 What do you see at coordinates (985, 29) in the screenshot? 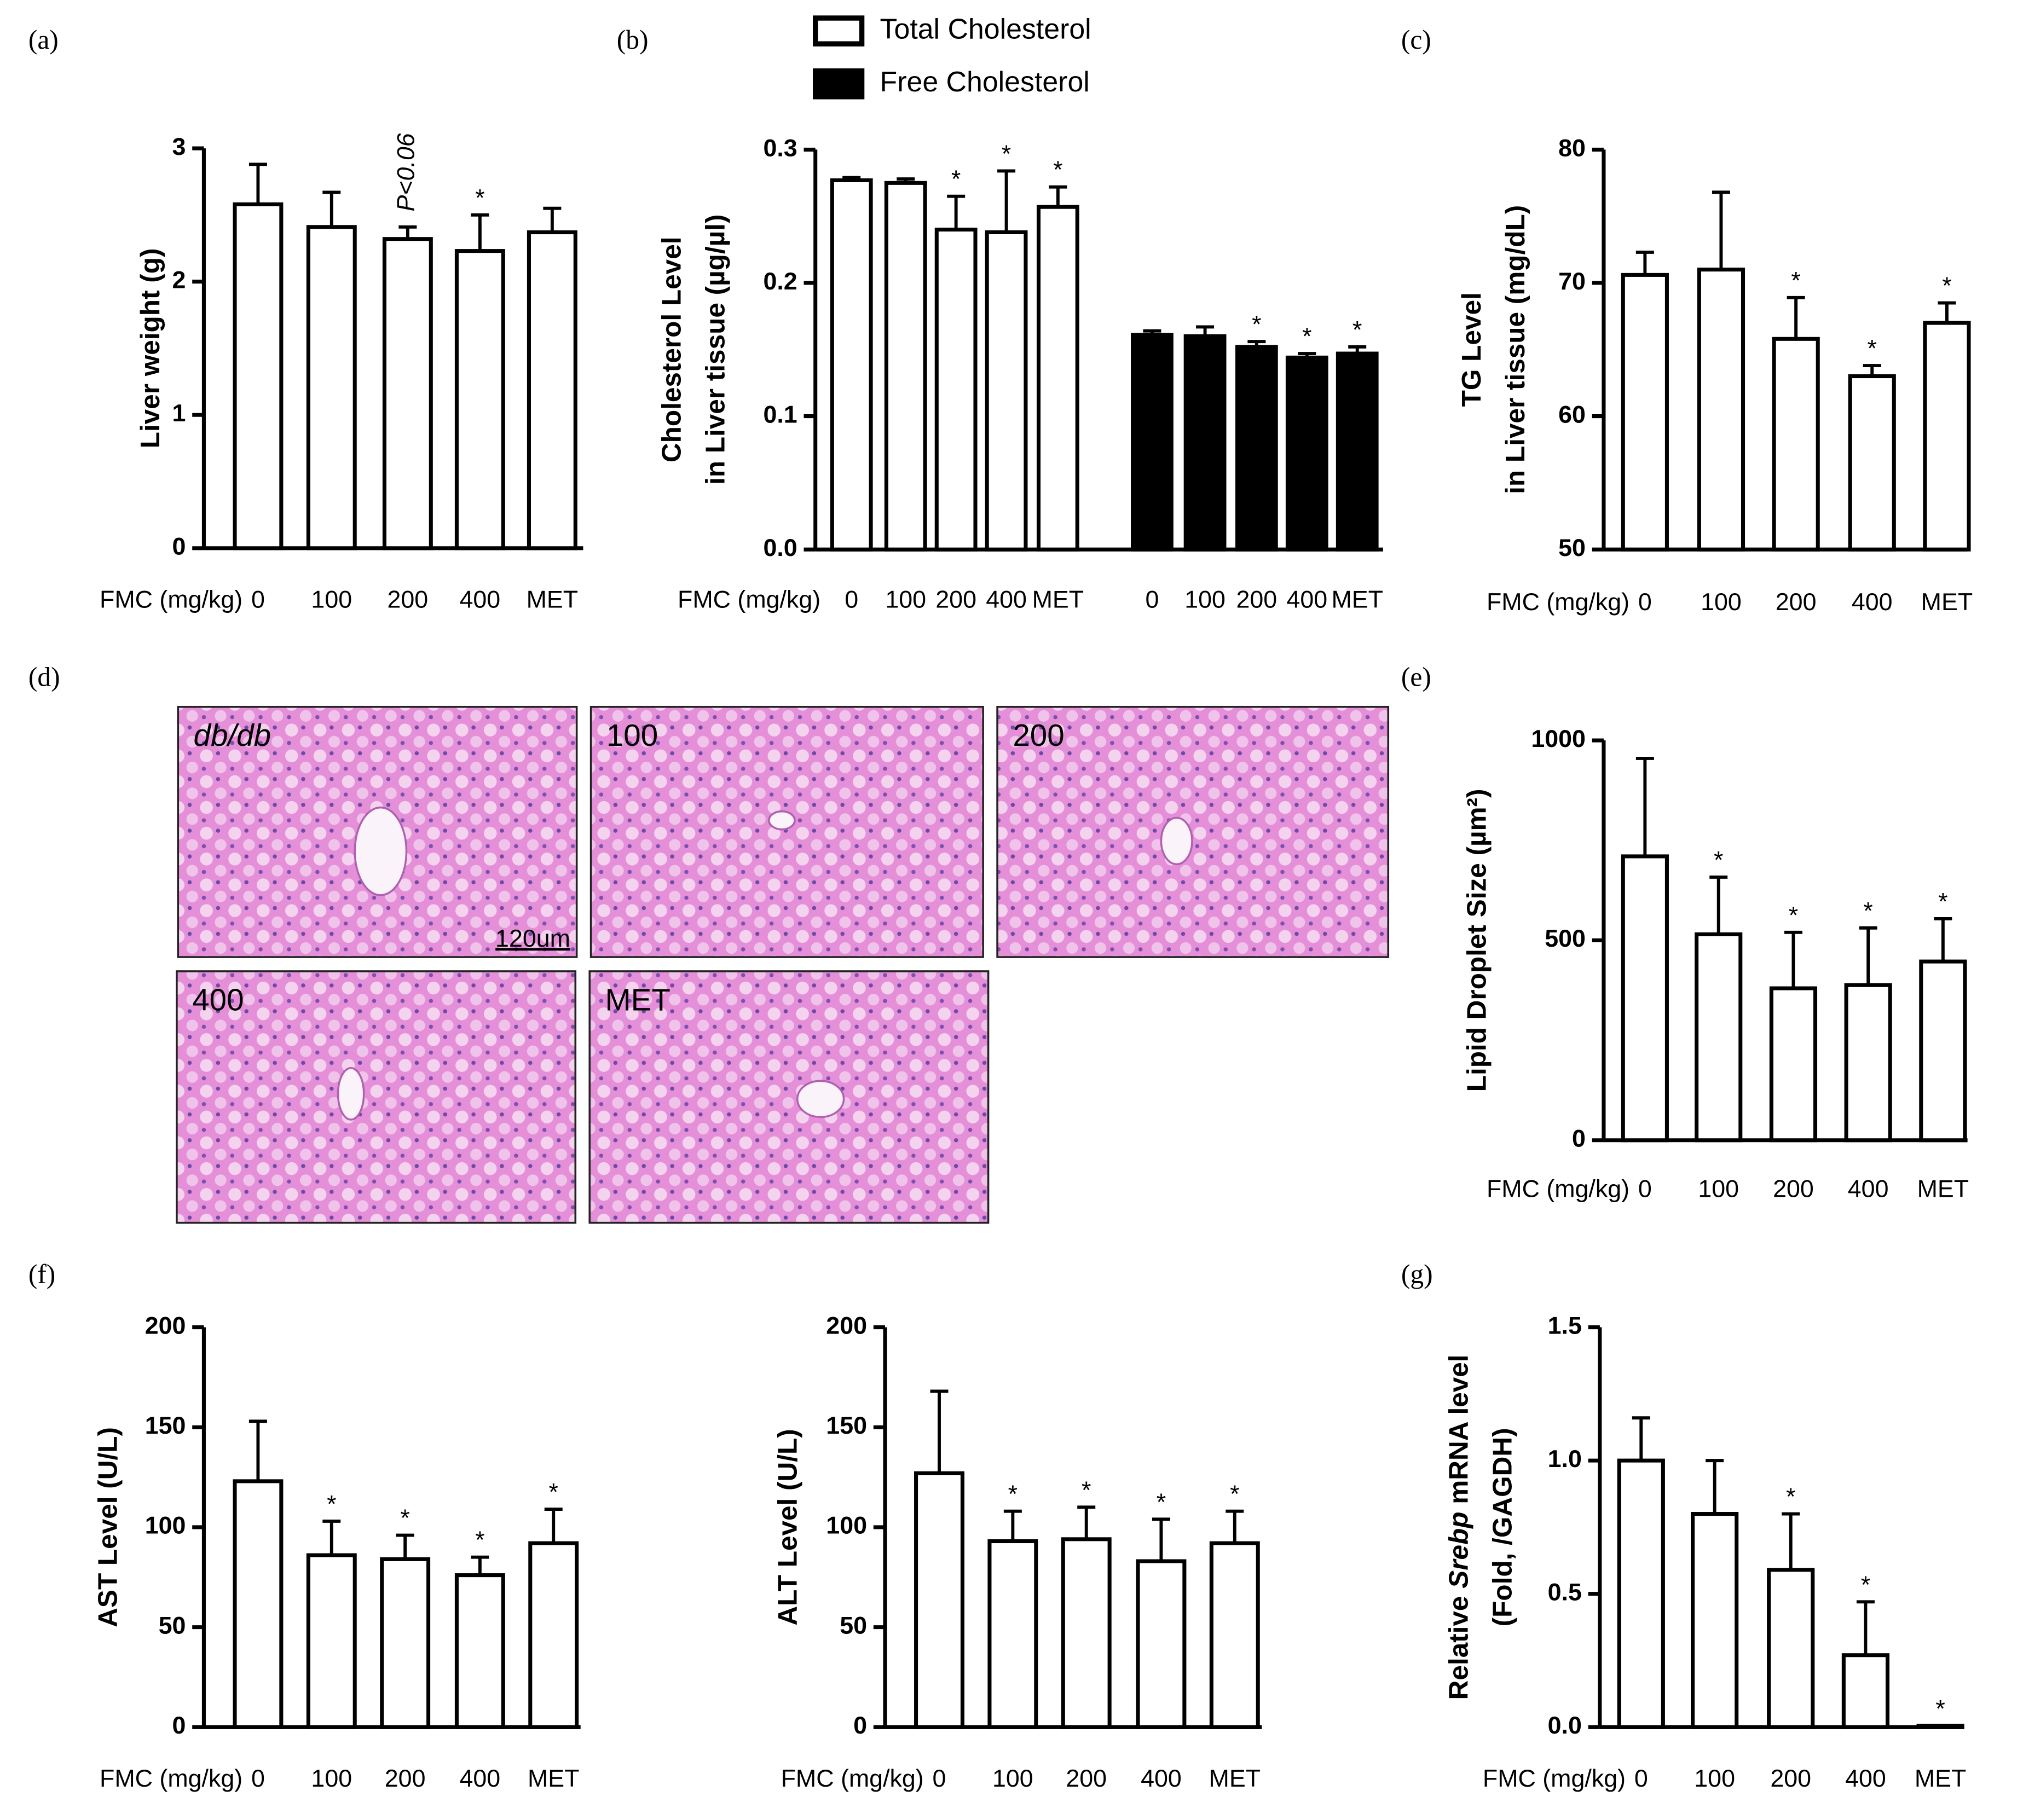
I see `legend-label: Total Cholesterol` at bounding box center [985, 29].